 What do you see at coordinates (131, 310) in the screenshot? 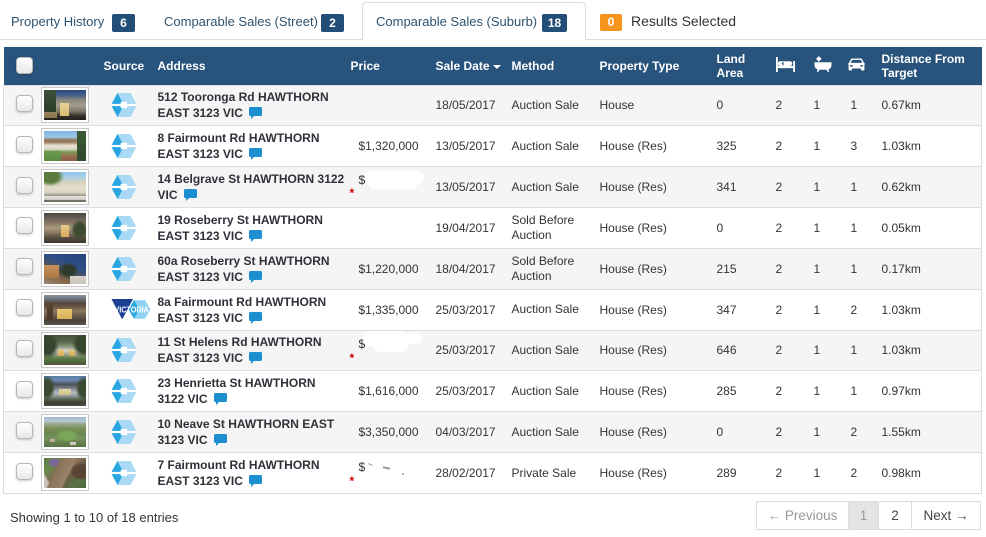
I see `svg-text: VICTORIA` at bounding box center [131, 310].